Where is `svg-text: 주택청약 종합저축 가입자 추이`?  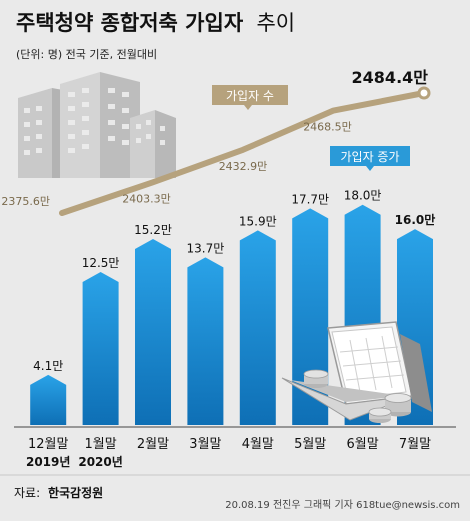
svg-text: 주택청약 종합저축 가입자 추이 is located at coordinates (155, 23).